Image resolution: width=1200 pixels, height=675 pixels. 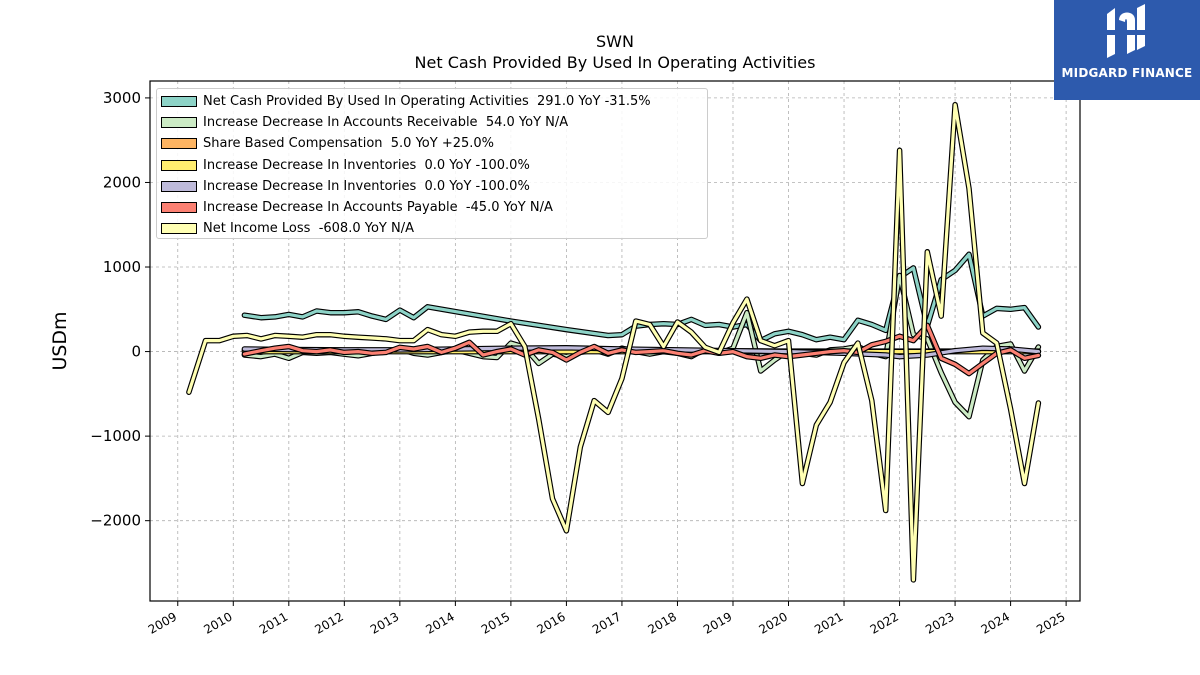 I want to click on x-tick-label: 2012, so click(x=328, y=622).